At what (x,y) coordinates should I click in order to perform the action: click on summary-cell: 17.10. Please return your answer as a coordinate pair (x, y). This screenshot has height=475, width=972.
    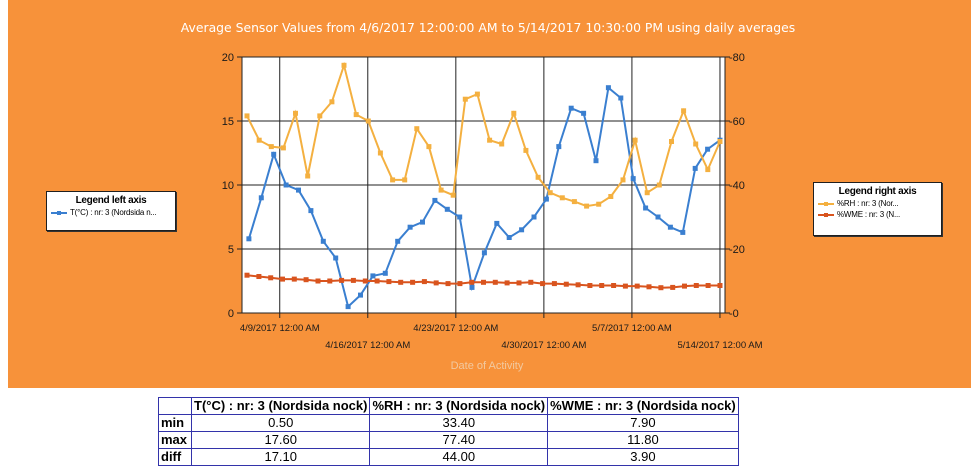
    Looking at the image, I should click on (280, 457).